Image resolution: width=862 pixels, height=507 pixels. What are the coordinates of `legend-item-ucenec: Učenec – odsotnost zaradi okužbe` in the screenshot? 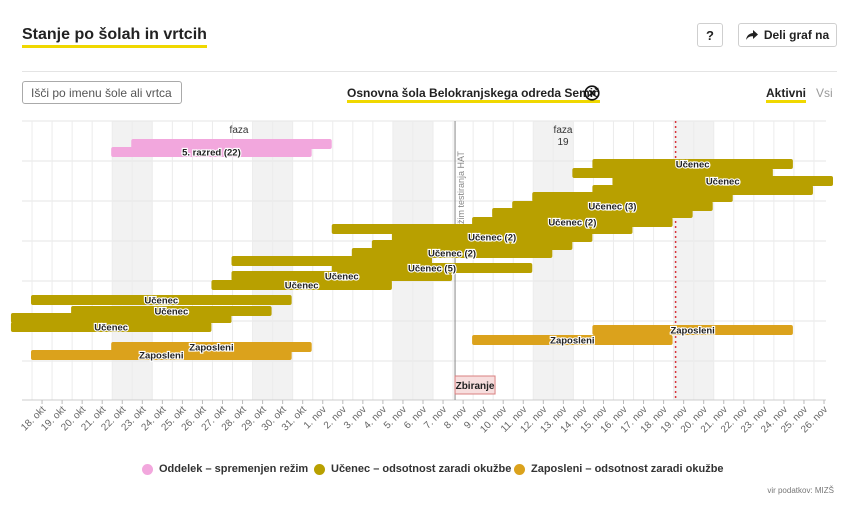 It's located at (412, 469).